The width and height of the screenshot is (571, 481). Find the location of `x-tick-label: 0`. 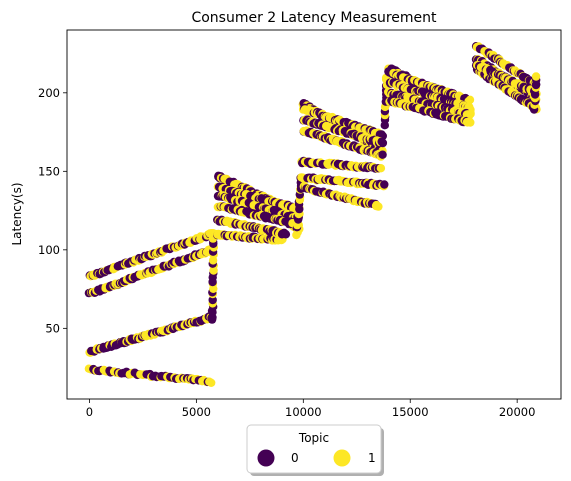

x-tick-label: 0 is located at coordinates (89, 412).